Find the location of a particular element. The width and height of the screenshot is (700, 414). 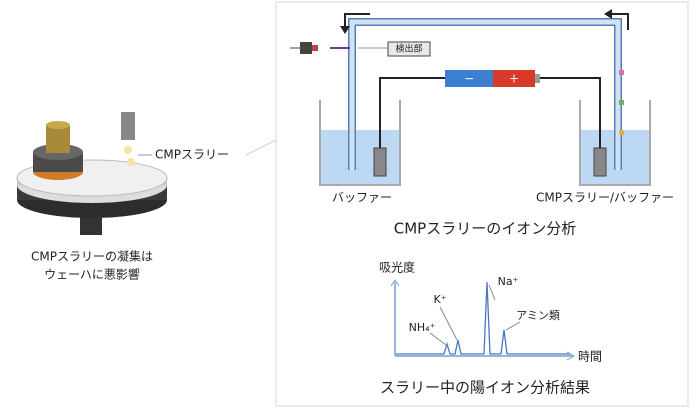

battery-tip is located at coordinates (537, 78).